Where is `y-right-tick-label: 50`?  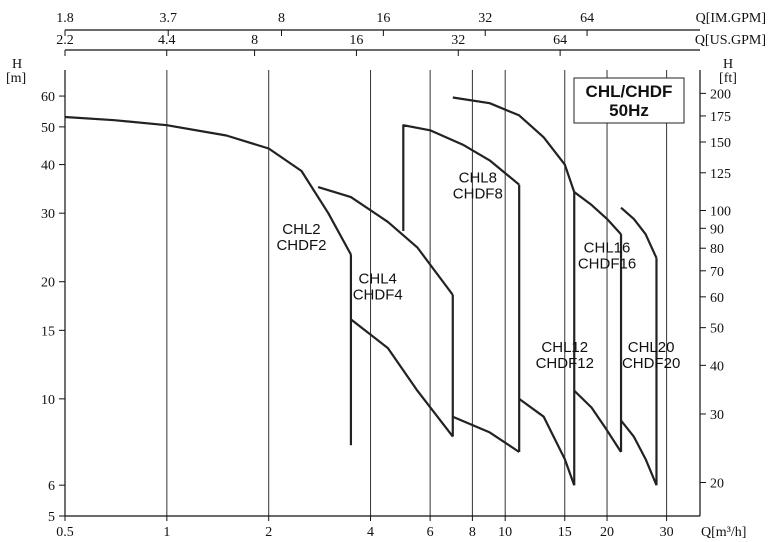
y-right-tick-label: 50 is located at coordinates (717, 329).